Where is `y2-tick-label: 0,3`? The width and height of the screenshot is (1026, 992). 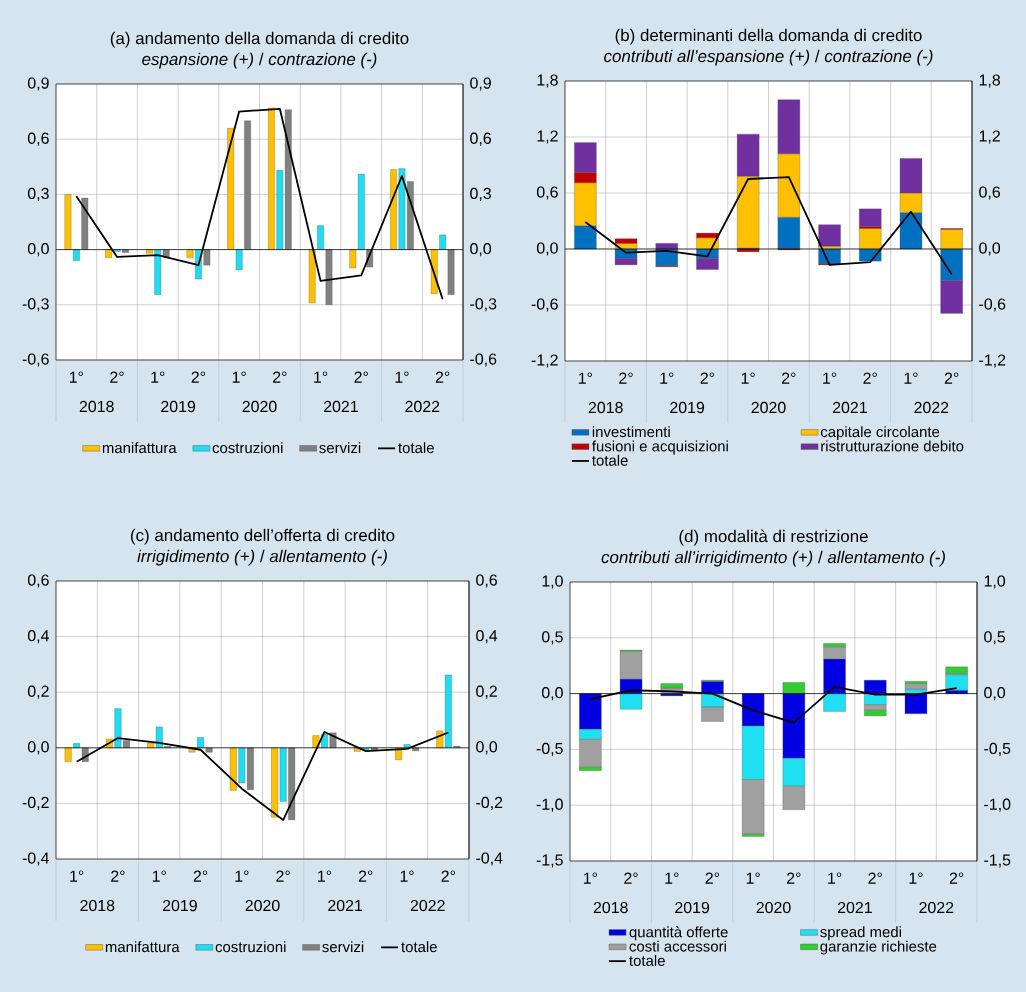
y2-tick-label: 0,3 is located at coordinates (480, 194).